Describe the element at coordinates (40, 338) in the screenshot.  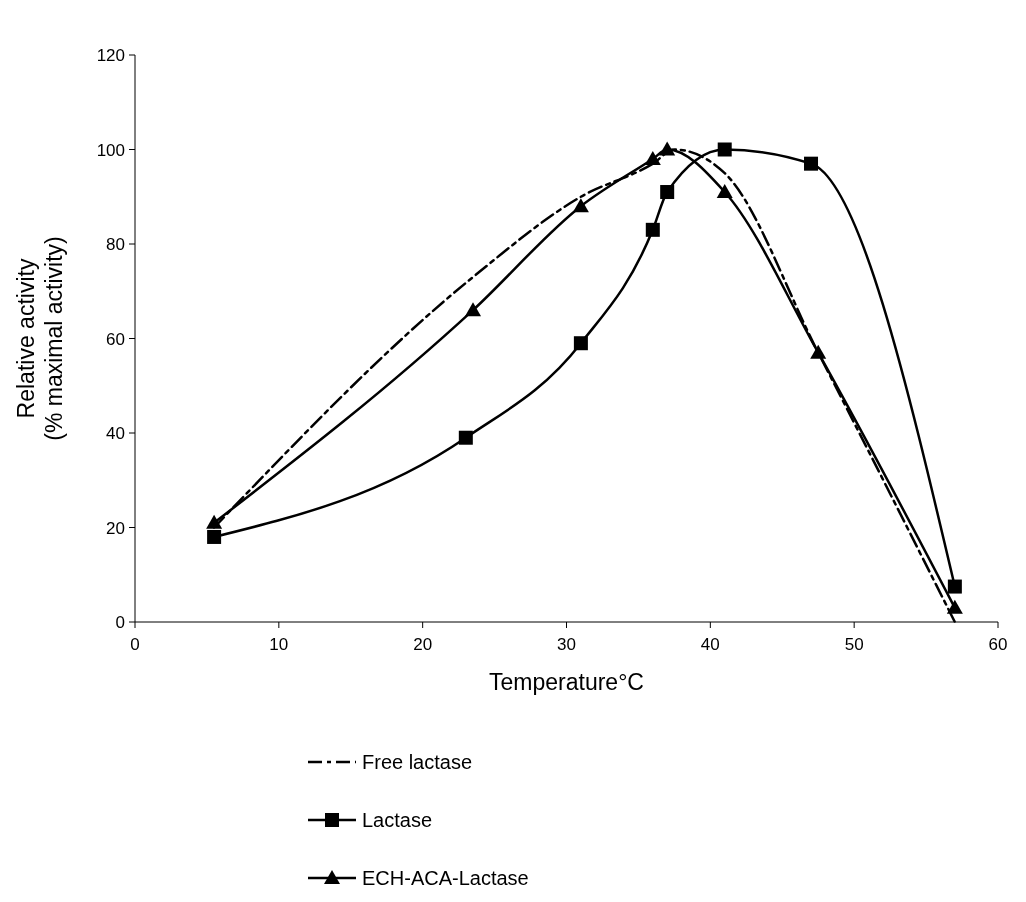
I see `y-axis-title: Relative activity (% maximal activity)` at that location.